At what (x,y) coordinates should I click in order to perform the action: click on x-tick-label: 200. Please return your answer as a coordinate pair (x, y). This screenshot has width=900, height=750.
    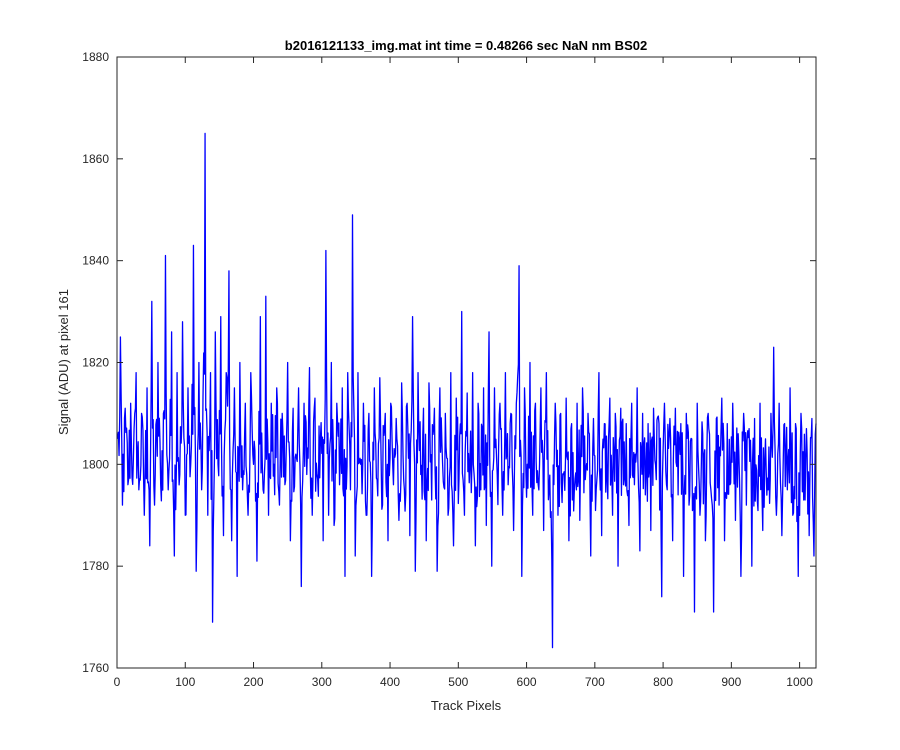
    Looking at the image, I should click on (254, 682).